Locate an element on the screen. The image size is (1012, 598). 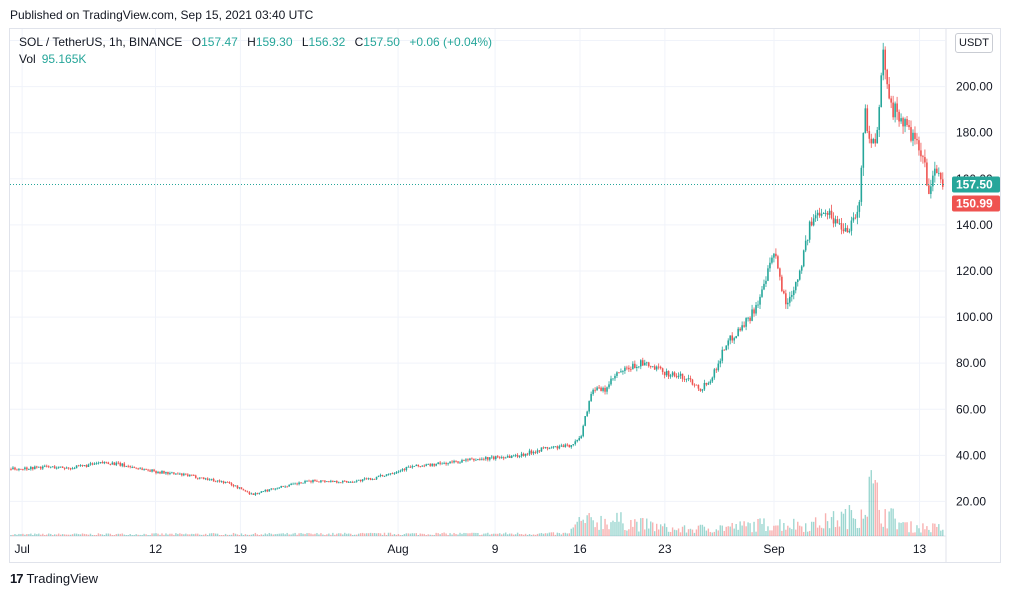
x-tick-label: Sep is located at coordinates (774, 549).